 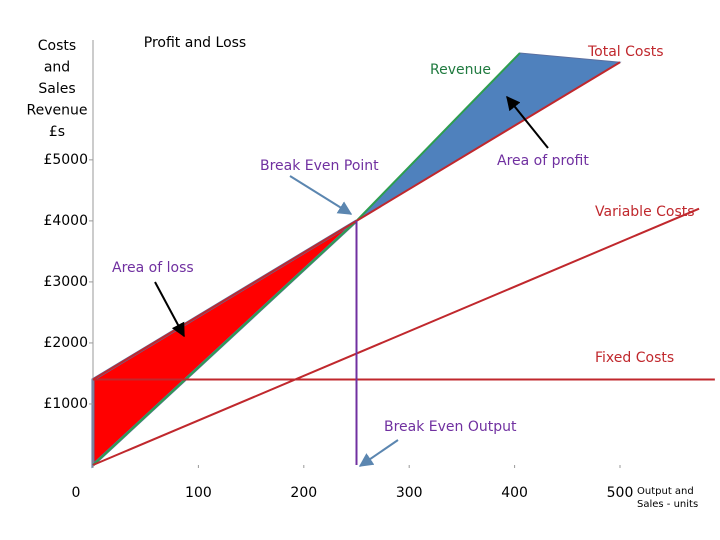 I want to click on y-axis-title: £s, so click(x=57, y=132).